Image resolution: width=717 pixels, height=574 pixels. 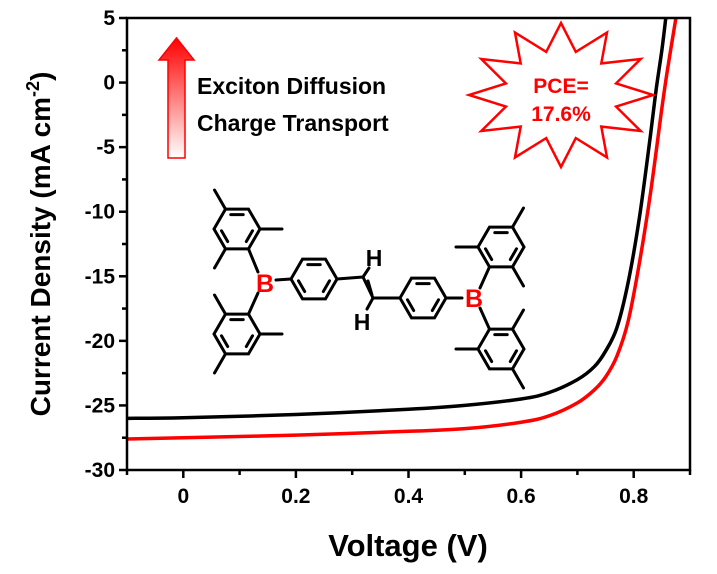 I want to click on vinylene-double-bond, so click(x=370, y=288).